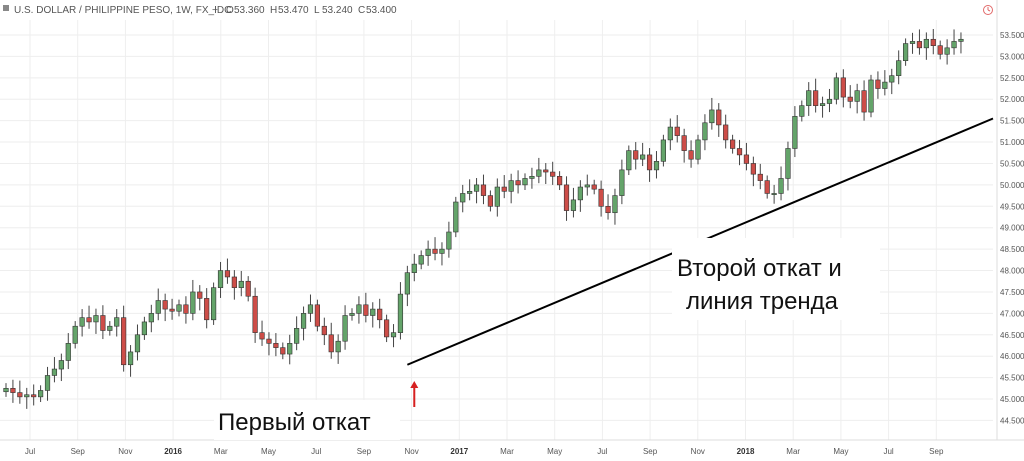 This screenshot has height=461, width=1024. Describe the element at coordinates (840, 451) in the screenshot. I see `x-tick-label: May` at that location.